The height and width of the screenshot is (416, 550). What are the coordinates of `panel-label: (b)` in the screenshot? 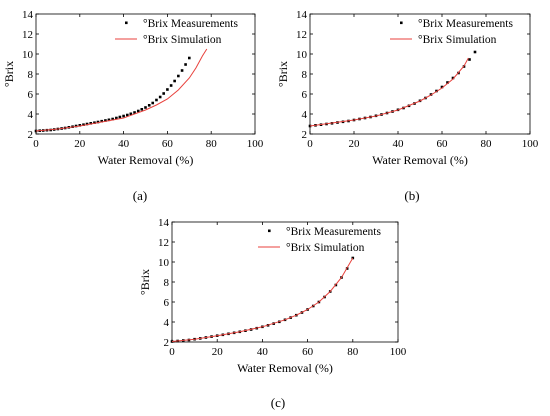 It's located at (411, 195).